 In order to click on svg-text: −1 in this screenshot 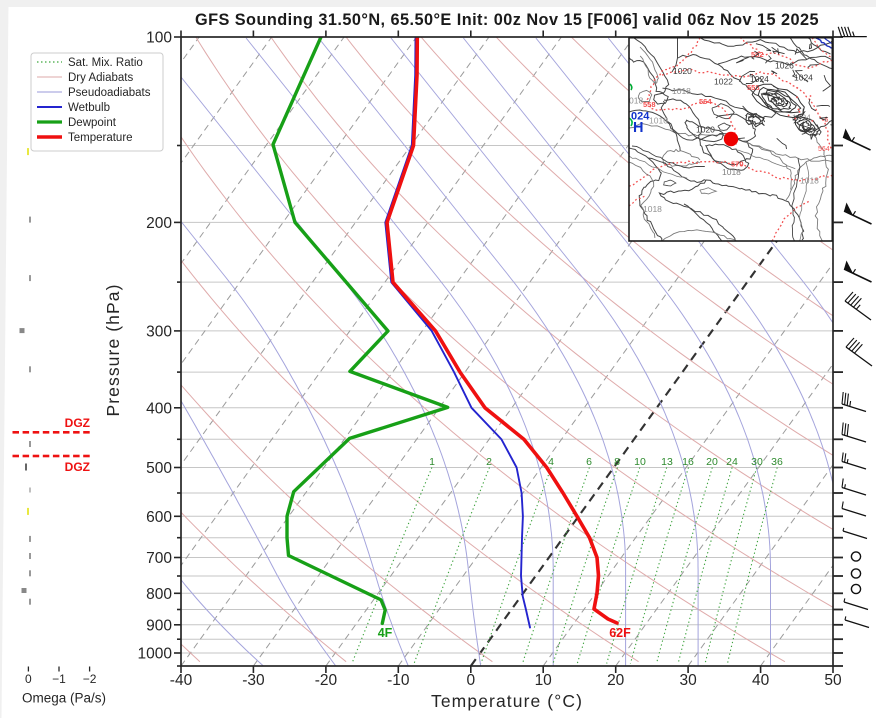, I will do `click(59, 679)`.